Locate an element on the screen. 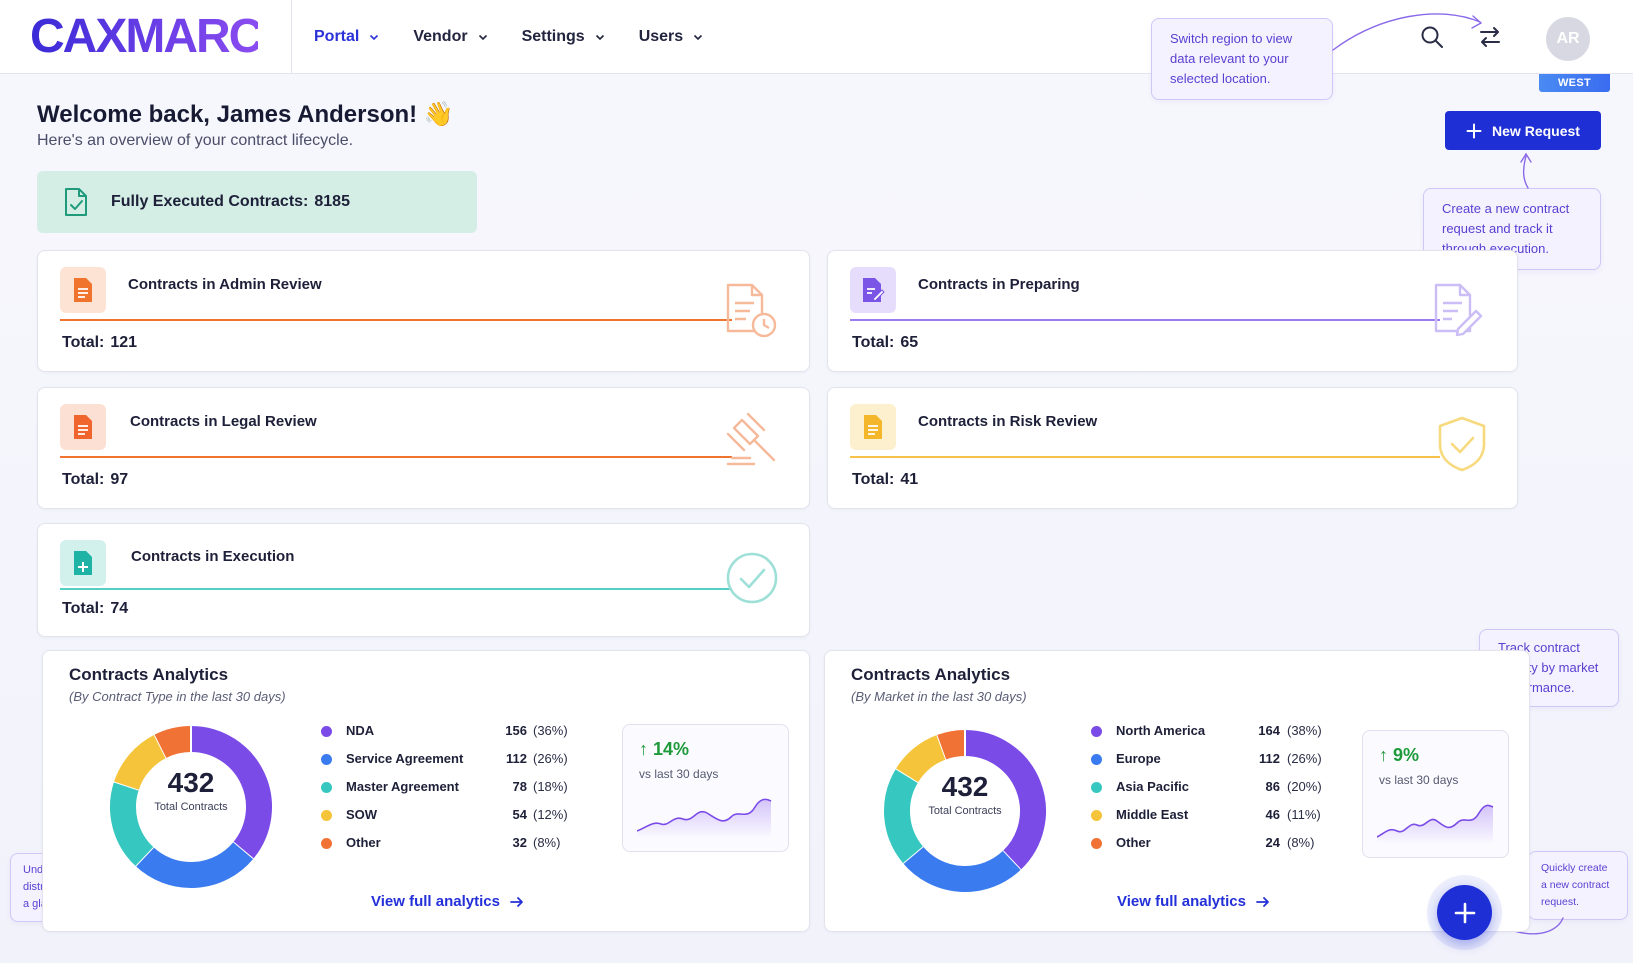  legend-count: 78 is located at coordinates (519, 786).